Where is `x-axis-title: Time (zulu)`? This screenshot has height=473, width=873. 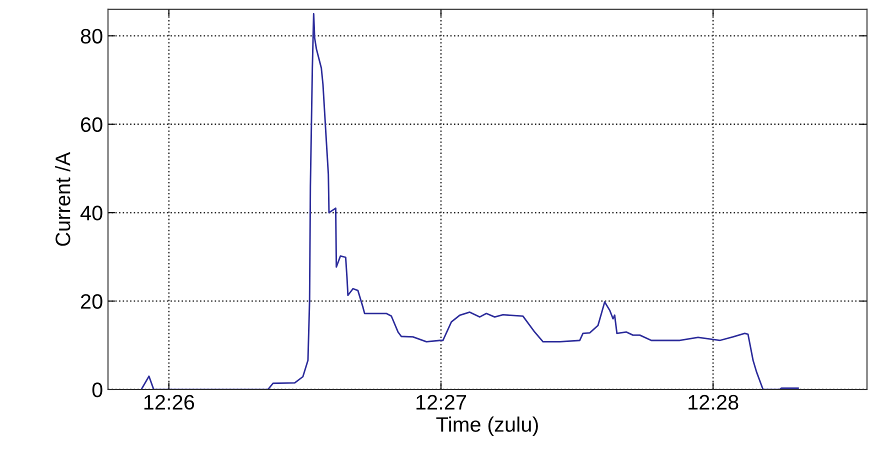 x-axis-title: Time (zulu) is located at coordinates (487, 426).